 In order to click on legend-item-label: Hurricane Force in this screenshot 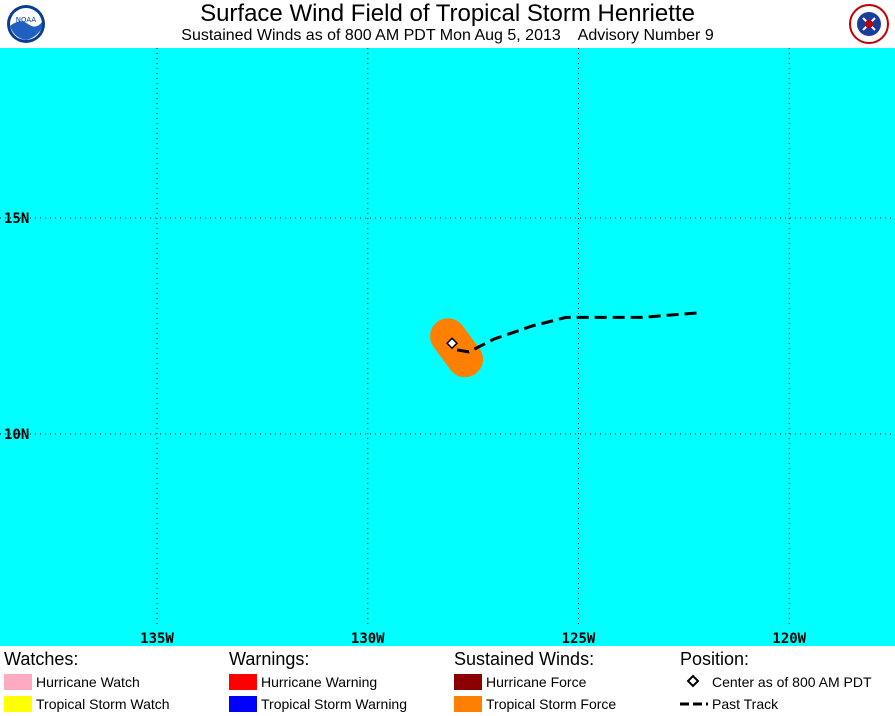, I will do `click(536, 682)`.